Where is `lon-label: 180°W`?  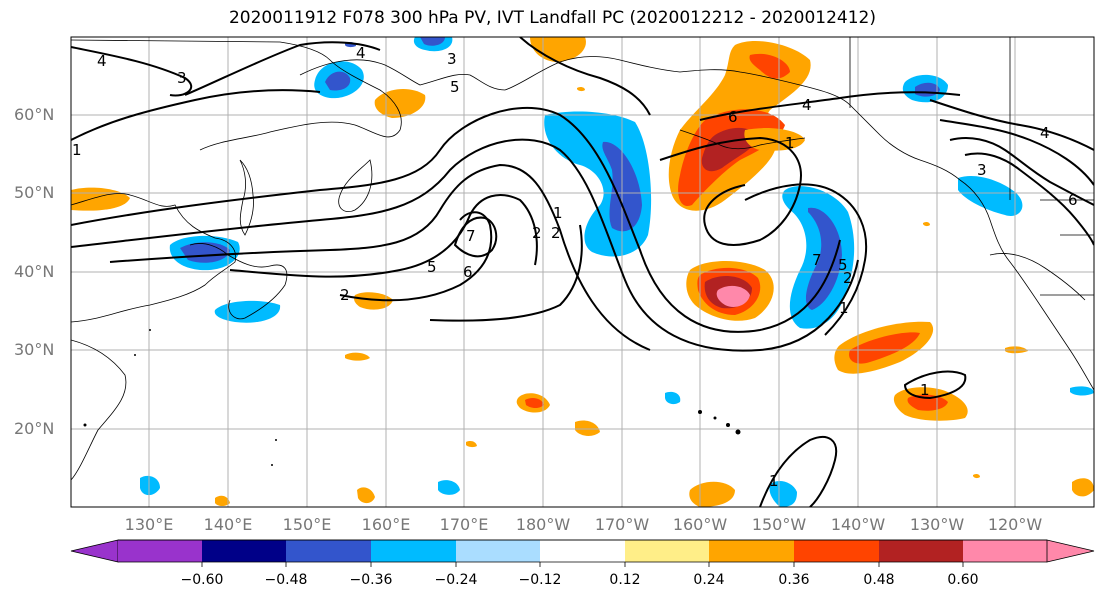
lon-label: 180°W is located at coordinates (543, 524).